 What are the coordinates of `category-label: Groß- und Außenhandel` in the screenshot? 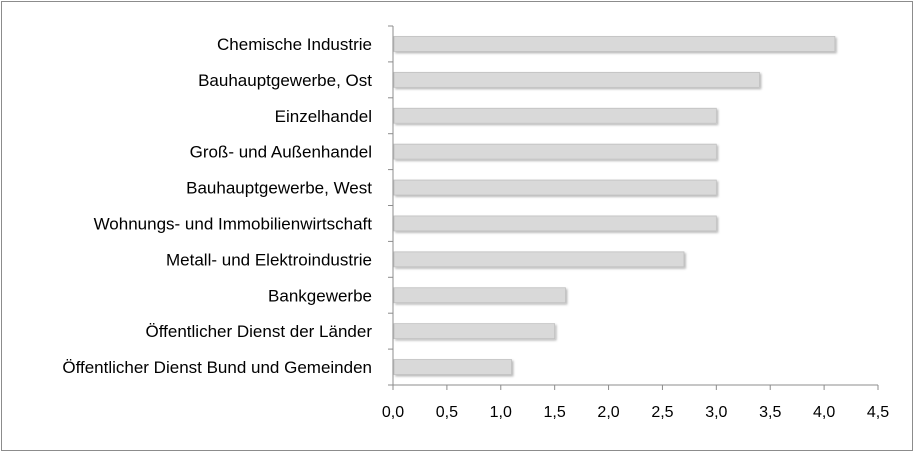 It's located at (281, 152).